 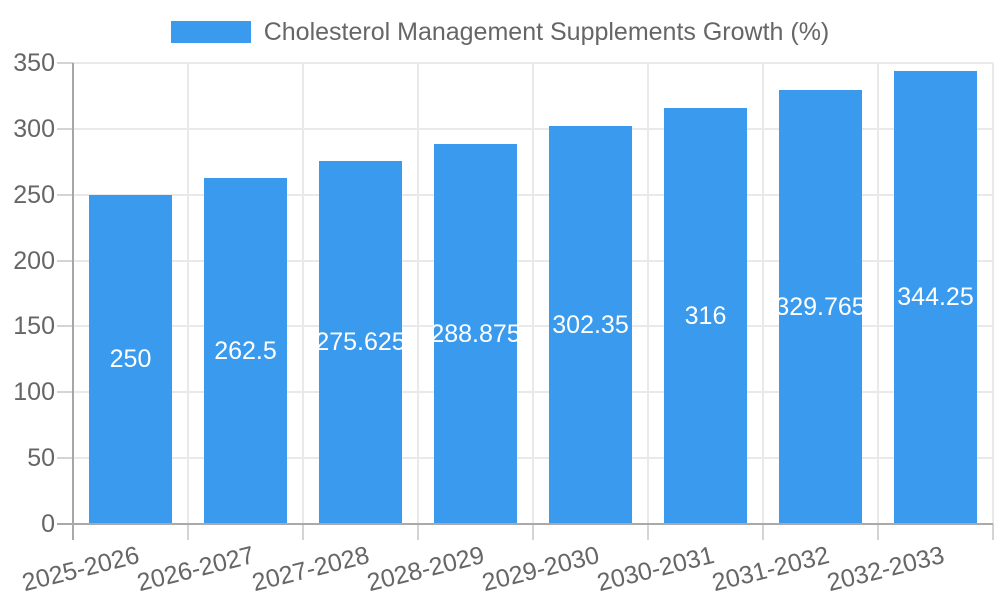 What do you see at coordinates (81, 569) in the screenshot?
I see `x-tick-label: 2025-2026` at bounding box center [81, 569].